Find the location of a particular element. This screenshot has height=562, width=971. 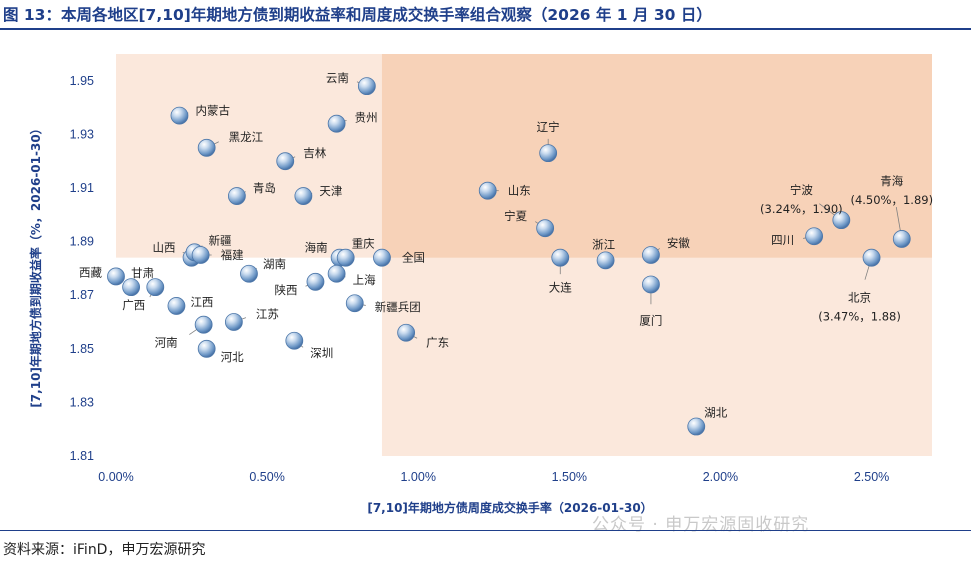

point-label: 青岛 is located at coordinates (264, 188).